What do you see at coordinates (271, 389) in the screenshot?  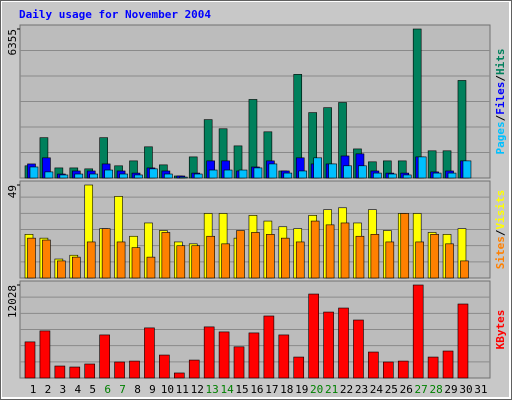 I see `x-tick-label: 17` at bounding box center [271, 389].